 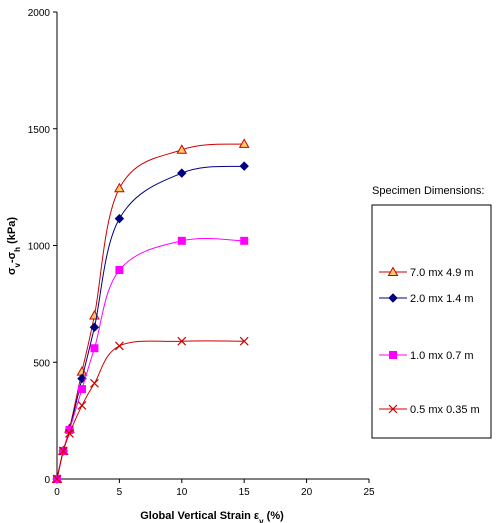 I want to click on legend-box, so click(x=431, y=321).